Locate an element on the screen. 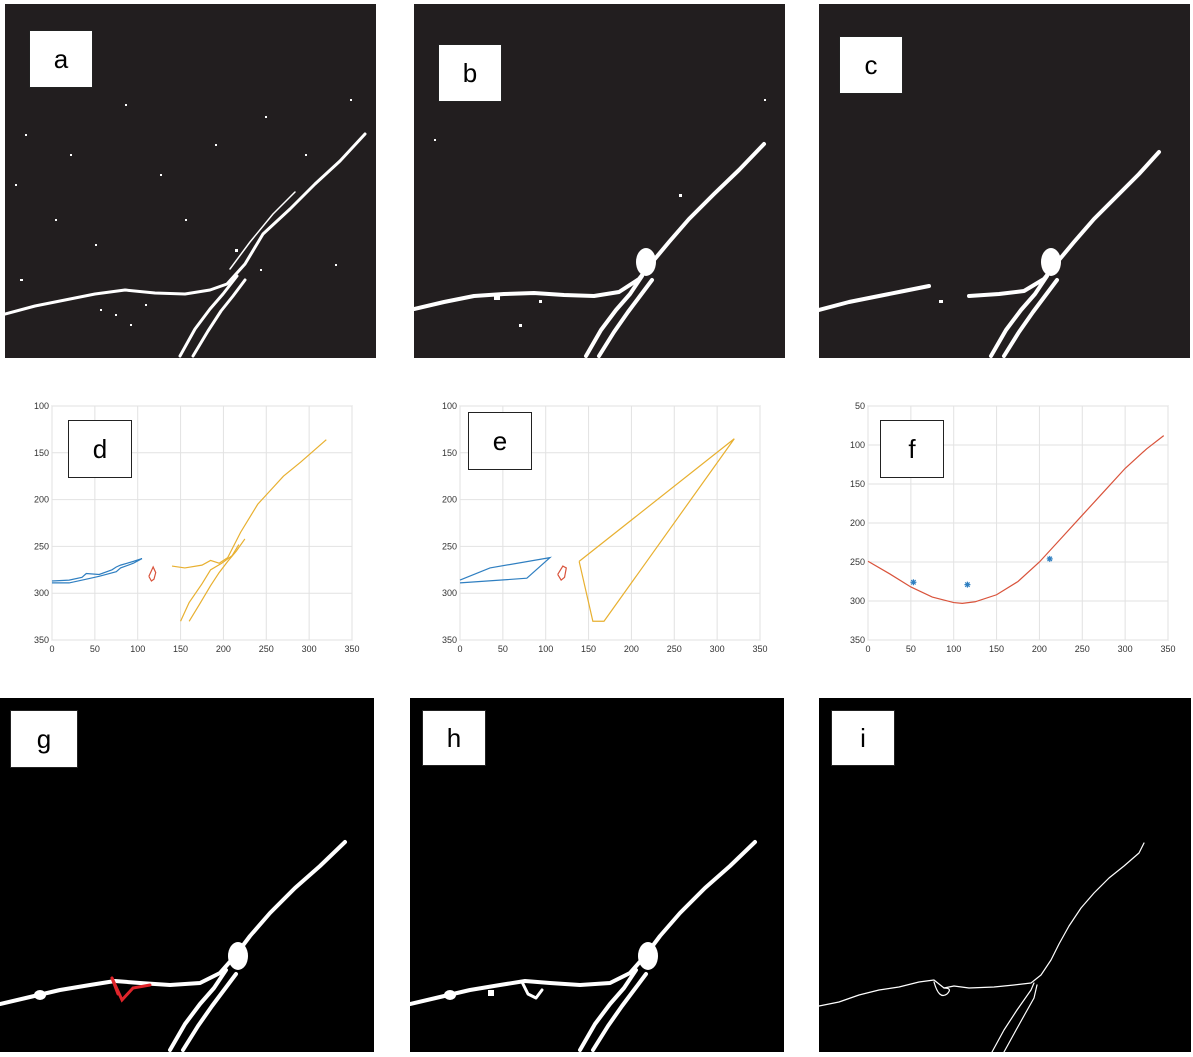 This screenshot has width=1193, height=1057. panel-label-c: c is located at coordinates (871, 65).